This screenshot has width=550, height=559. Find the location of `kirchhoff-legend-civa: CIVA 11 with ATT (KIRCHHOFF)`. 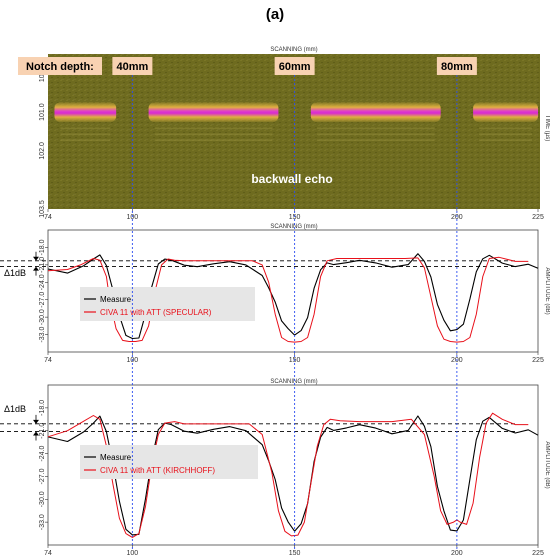

kirchhoff-legend-civa: CIVA 11 with ATT (KIRCHHOFF) is located at coordinates (157, 470).